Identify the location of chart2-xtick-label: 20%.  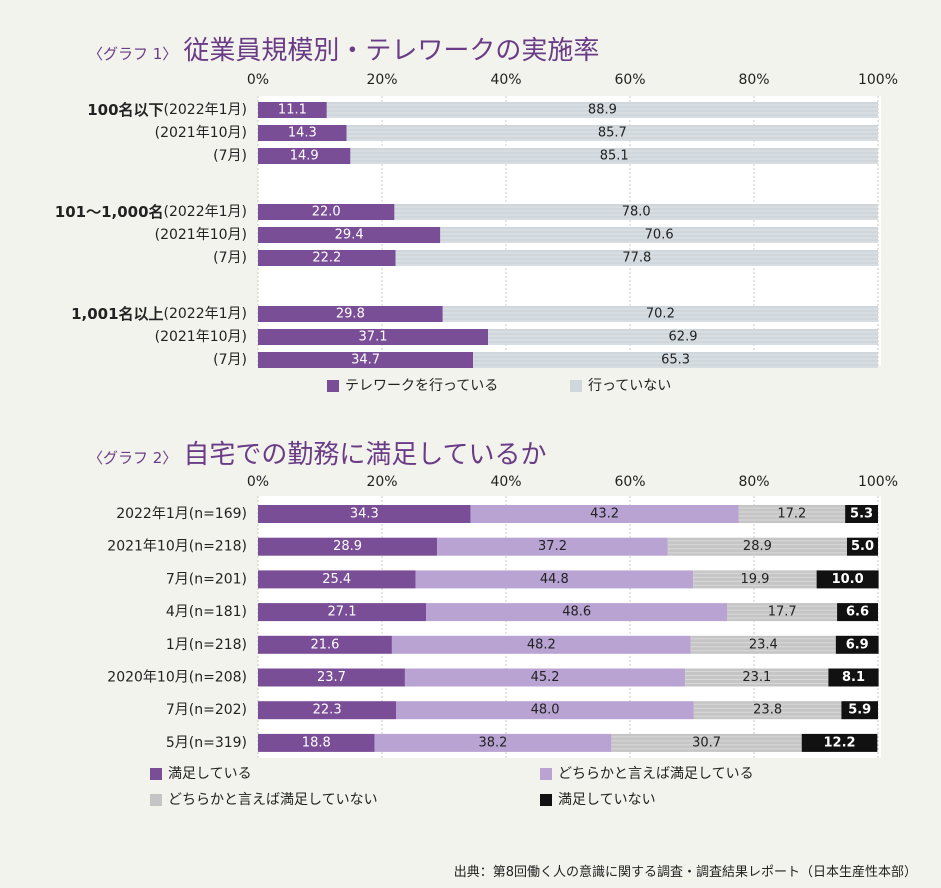
(381, 482).